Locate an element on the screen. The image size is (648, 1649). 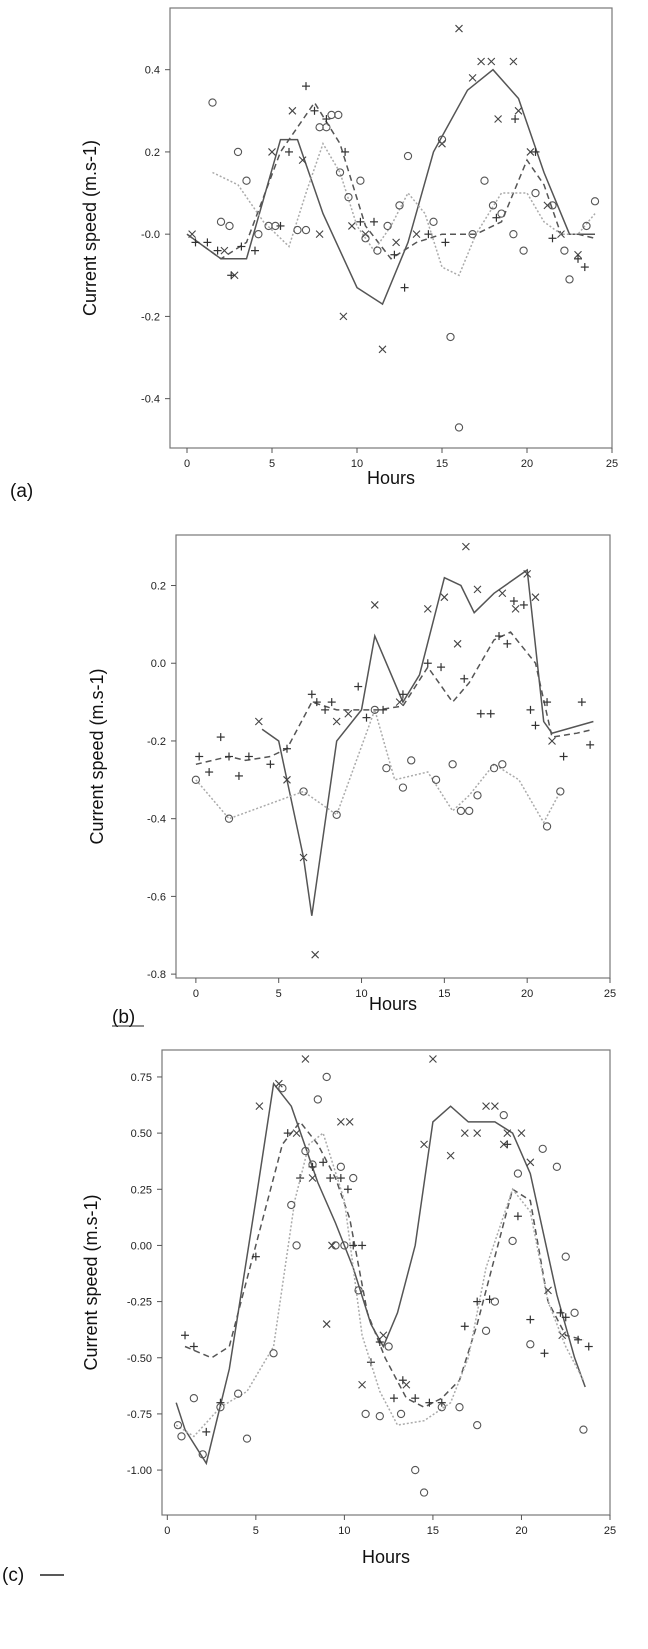
series-line-solid is located at coordinates (380, 1273).